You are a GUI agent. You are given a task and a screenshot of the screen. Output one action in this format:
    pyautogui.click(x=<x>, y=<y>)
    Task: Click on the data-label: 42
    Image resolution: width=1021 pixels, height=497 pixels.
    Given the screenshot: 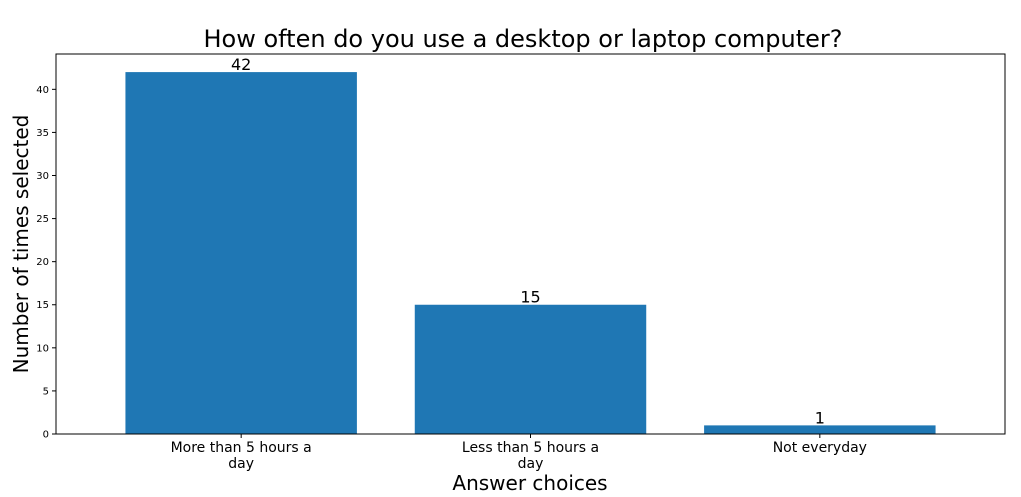 What is the action you would take?
    pyautogui.click(x=241, y=64)
    